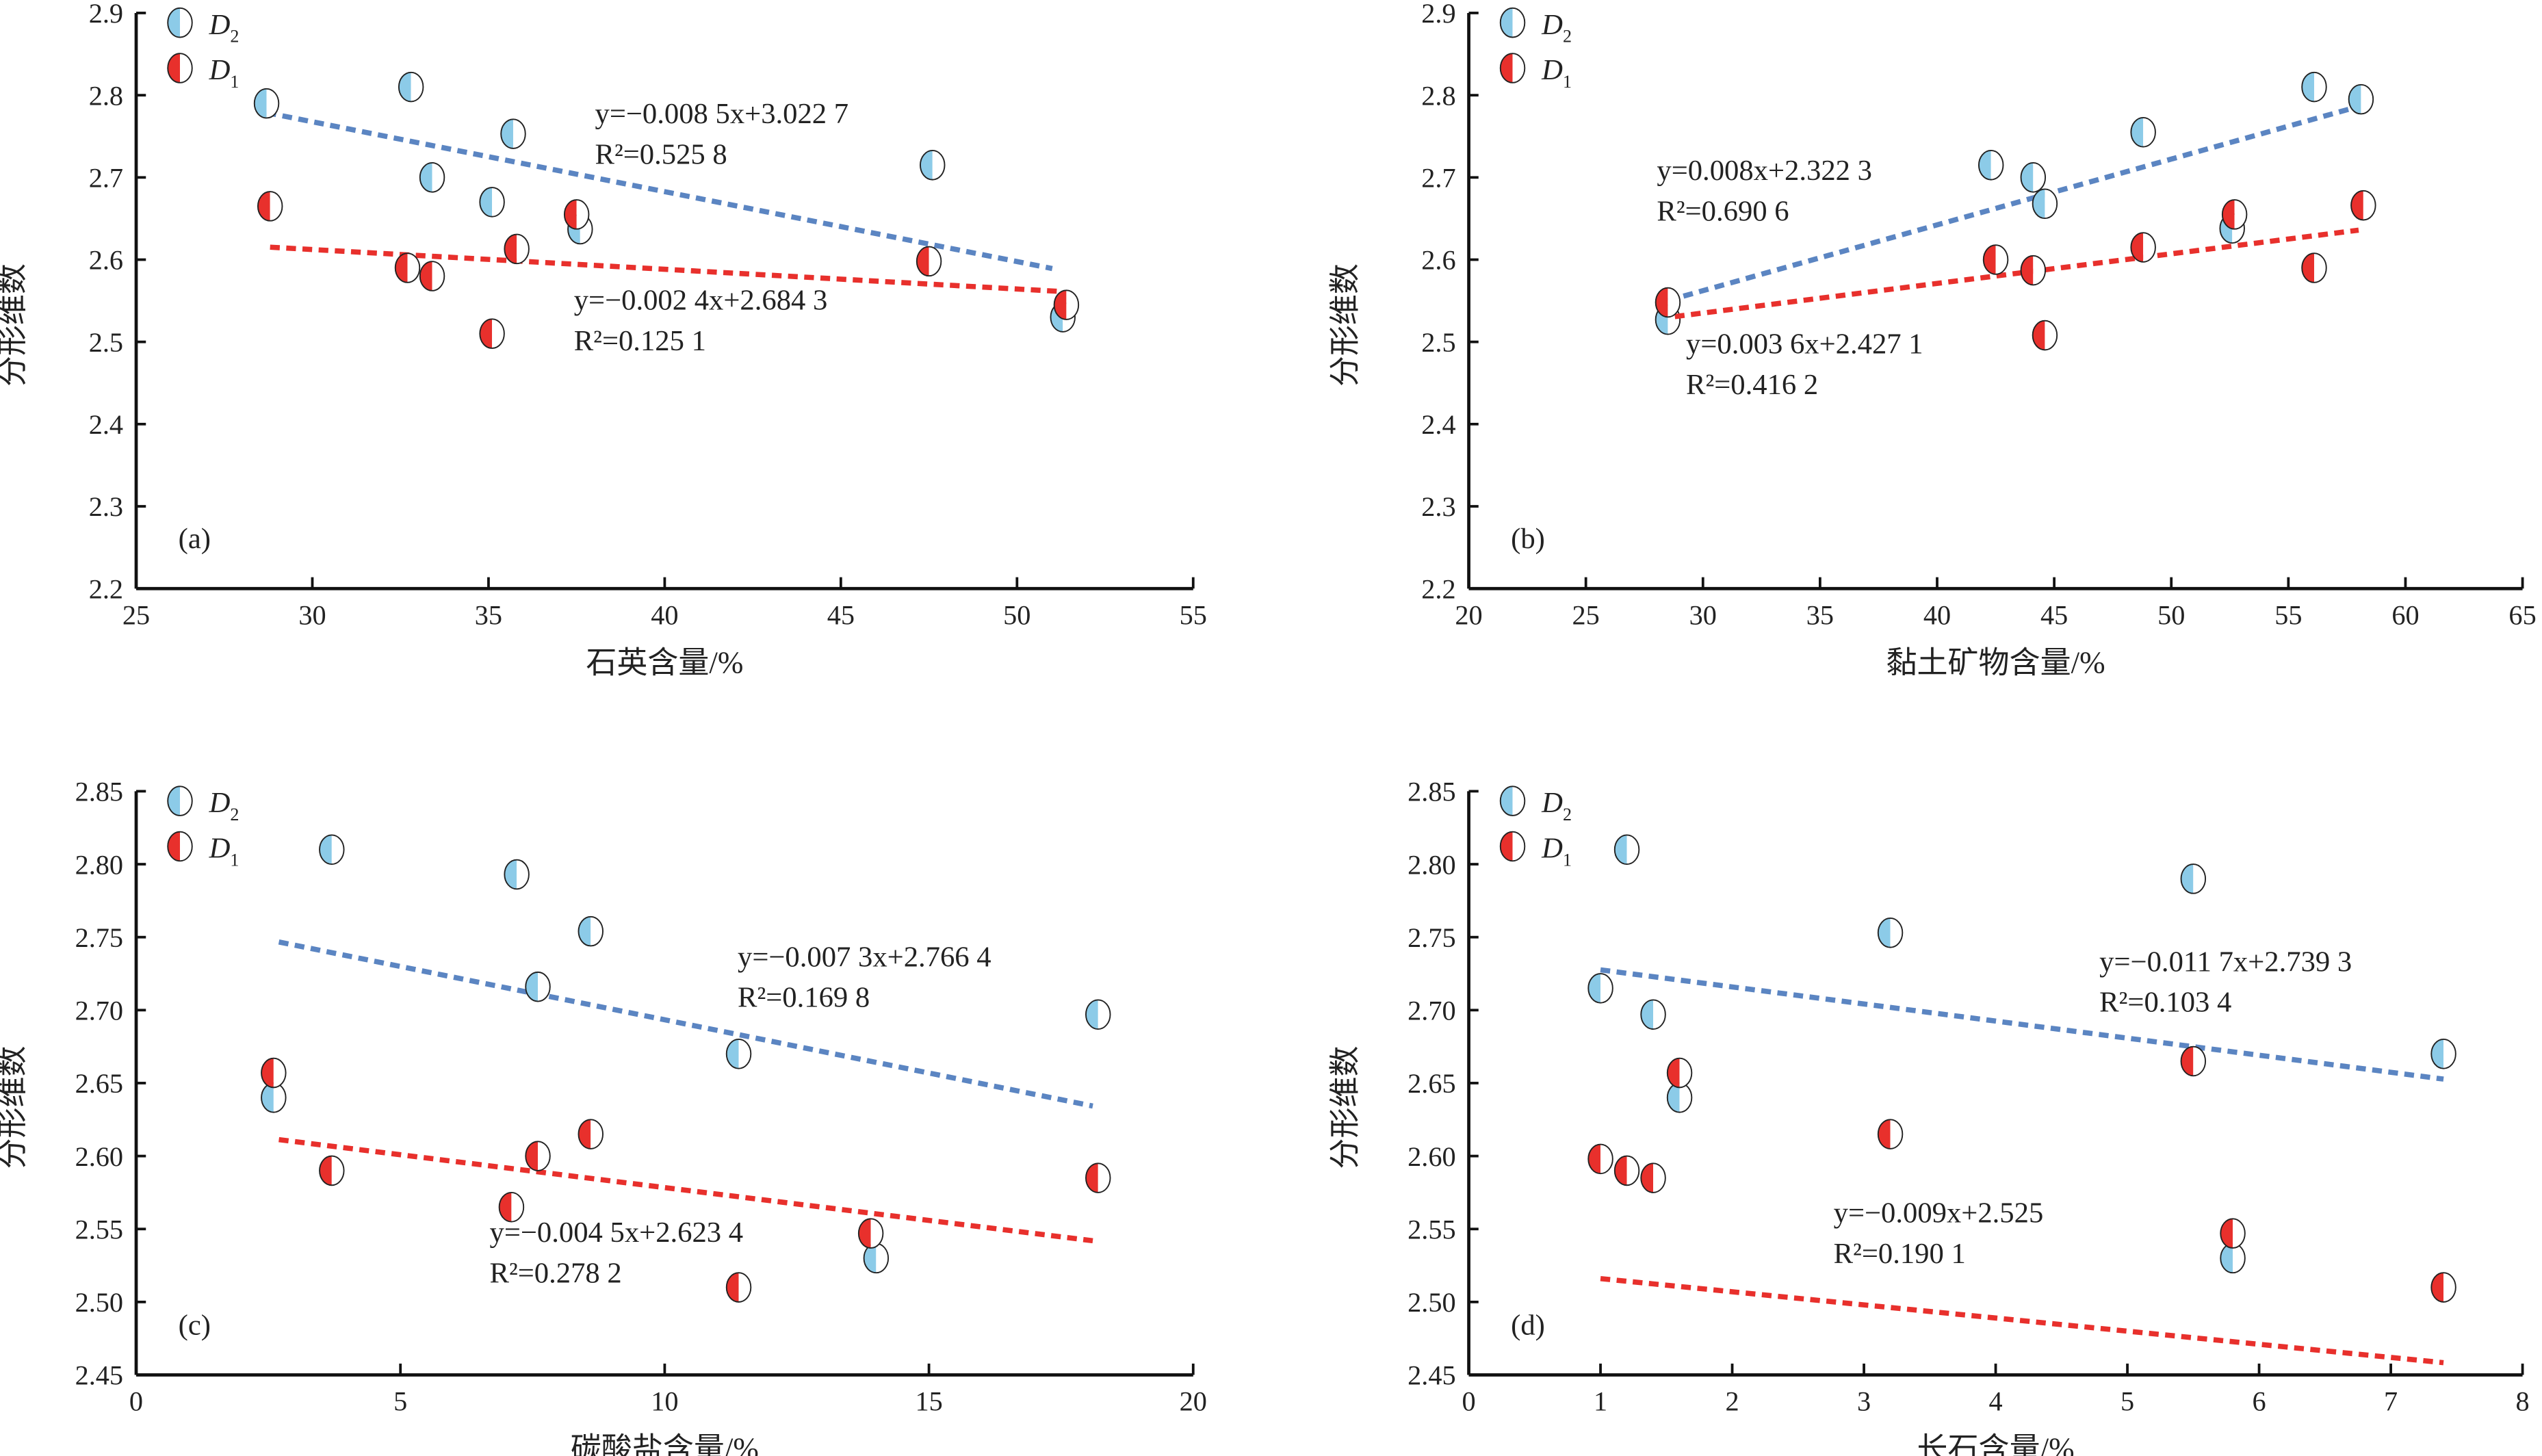 The width and height of the screenshot is (2542, 1456). I want to click on legend-label-D1: D1, so click(1556, 851).